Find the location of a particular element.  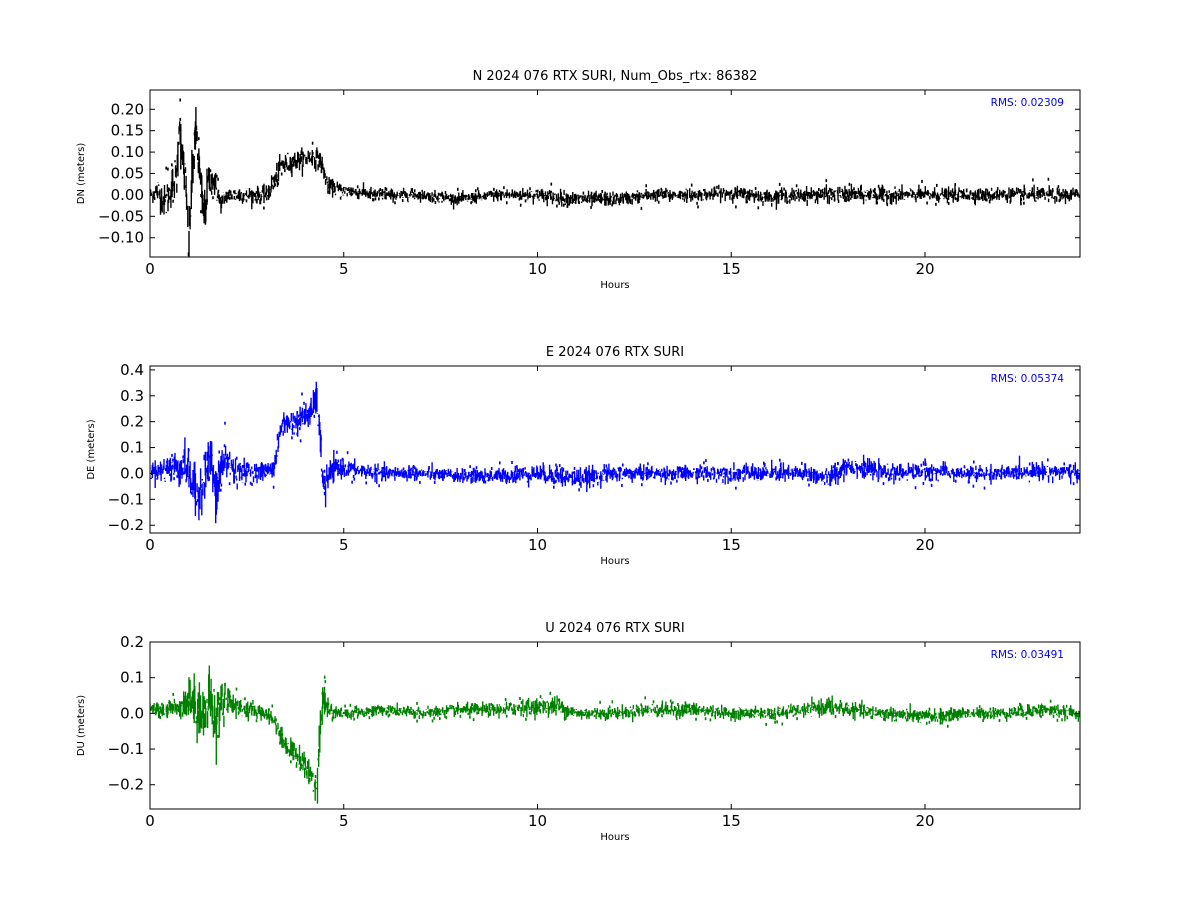

x-tick-label: 0 is located at coordinates (150, 269).